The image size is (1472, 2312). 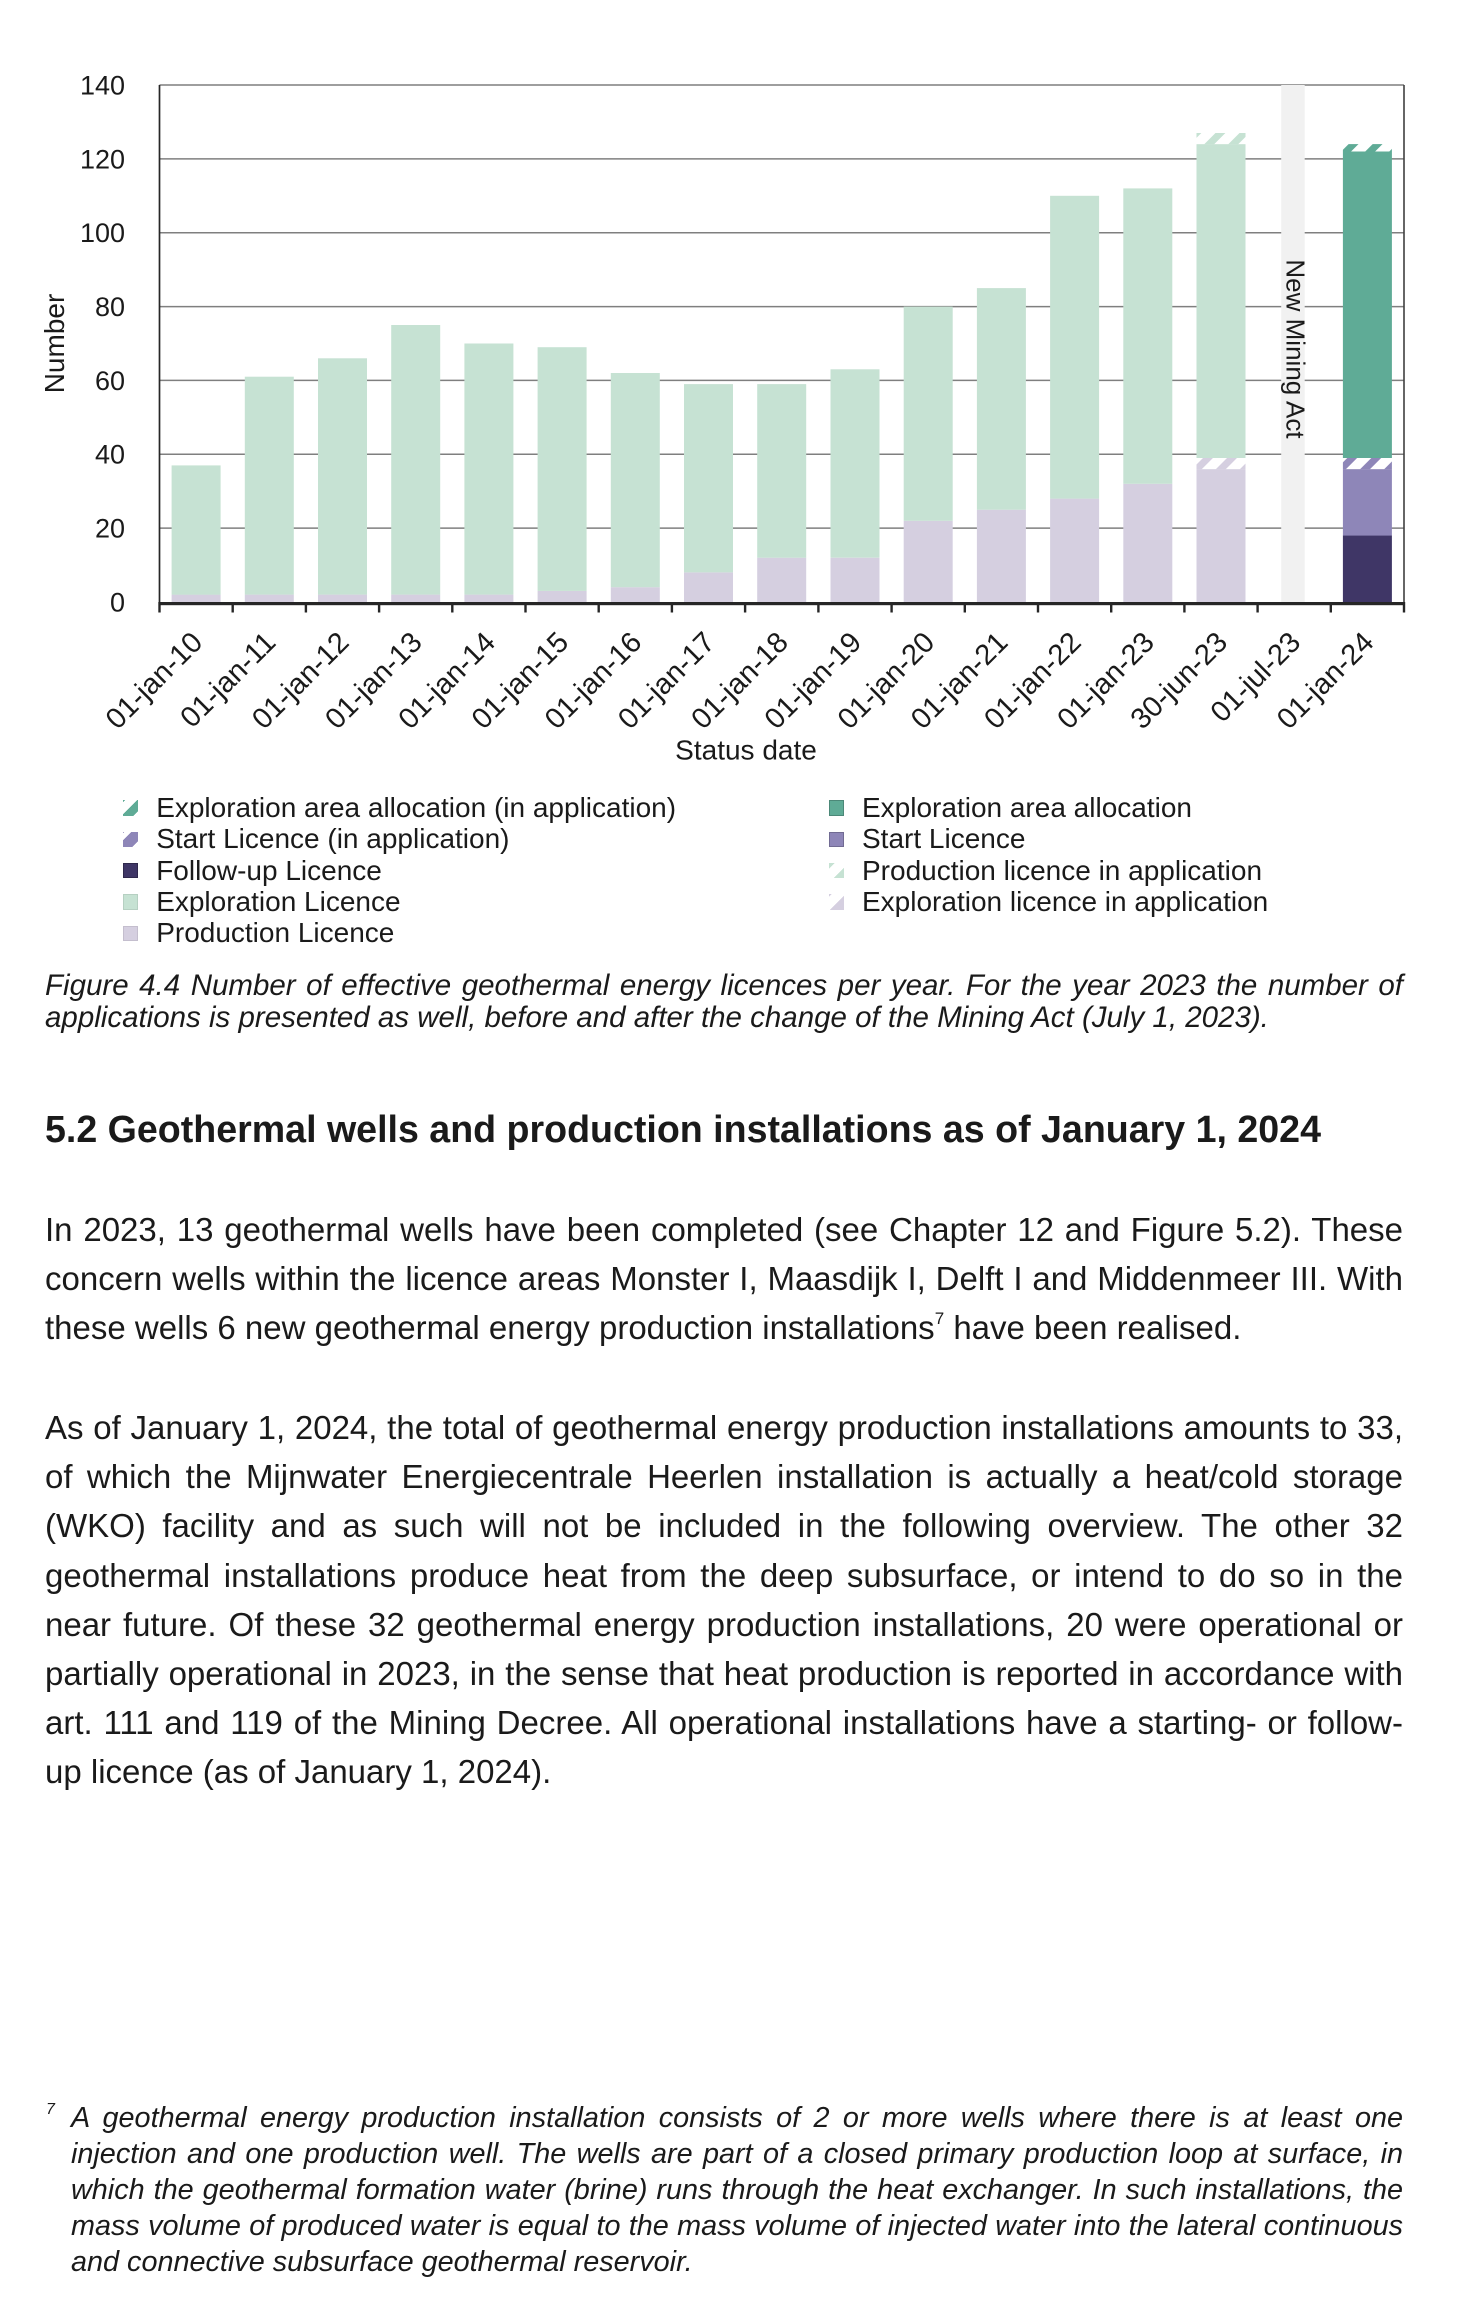 What do you see at coordinates (117, 602) in the screenshot?
I see `svg-text: 0` at bounding box center [117, 602].